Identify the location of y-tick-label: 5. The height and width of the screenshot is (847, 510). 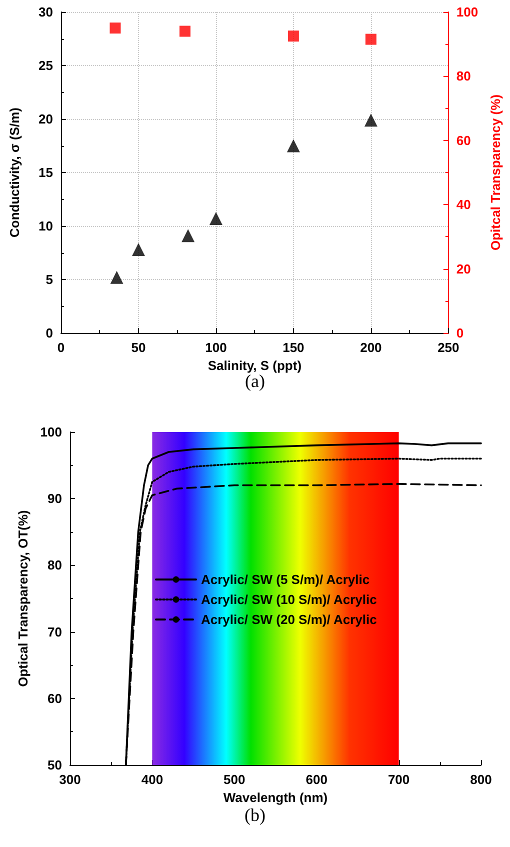
(49, 279).